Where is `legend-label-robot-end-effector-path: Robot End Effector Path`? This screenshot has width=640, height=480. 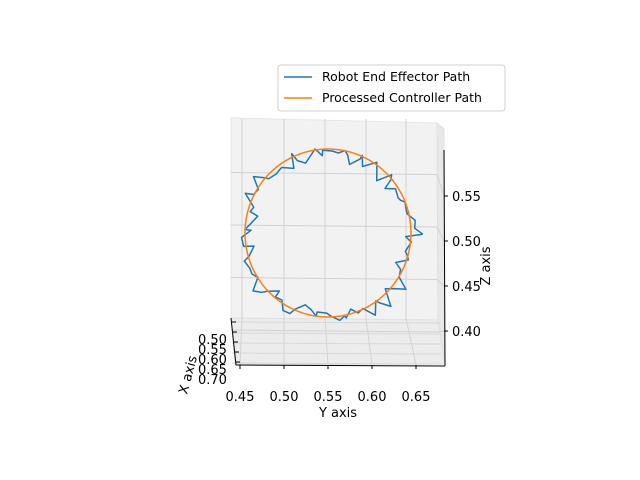
legend-label-robot-end-effector-path: Robot End Effector Path is located at coordinates (396, 76).